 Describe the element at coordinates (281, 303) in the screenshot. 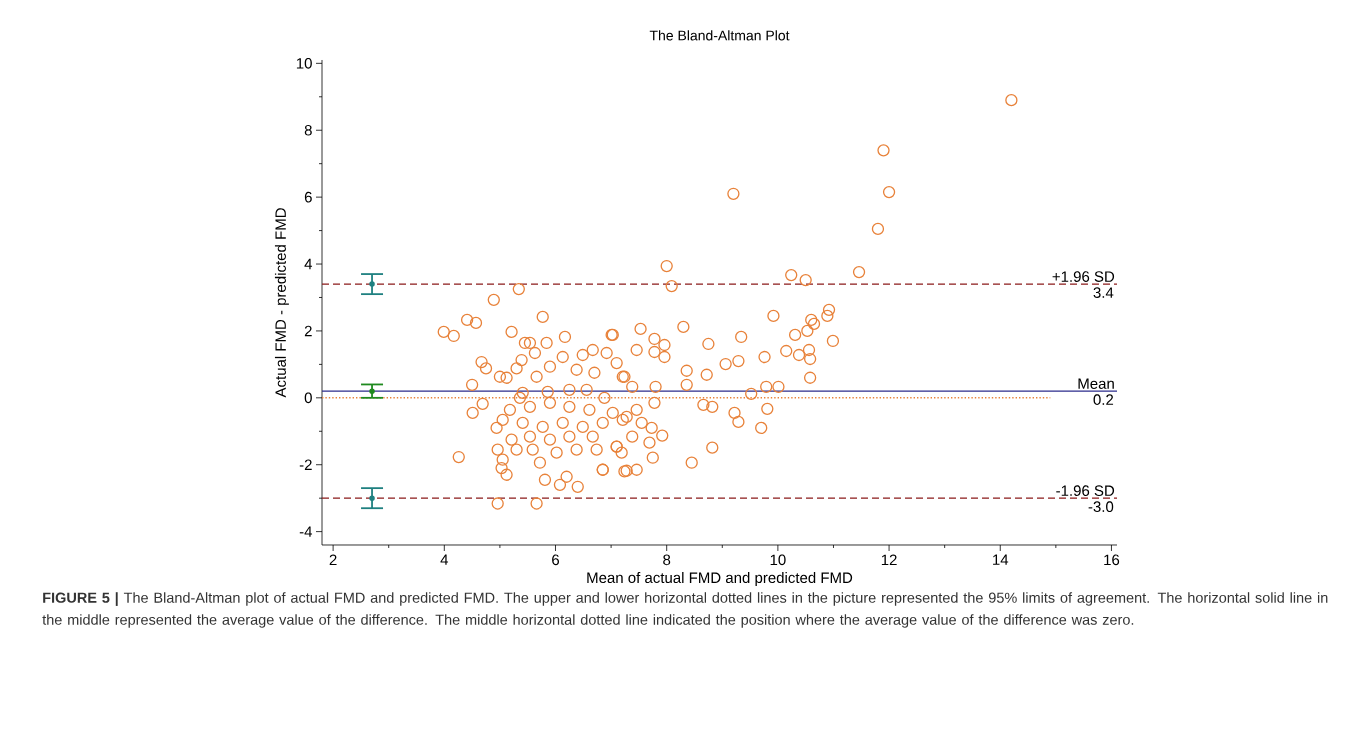

I see `y-axis-title: Actual FMD - predicted FMD` at that location.